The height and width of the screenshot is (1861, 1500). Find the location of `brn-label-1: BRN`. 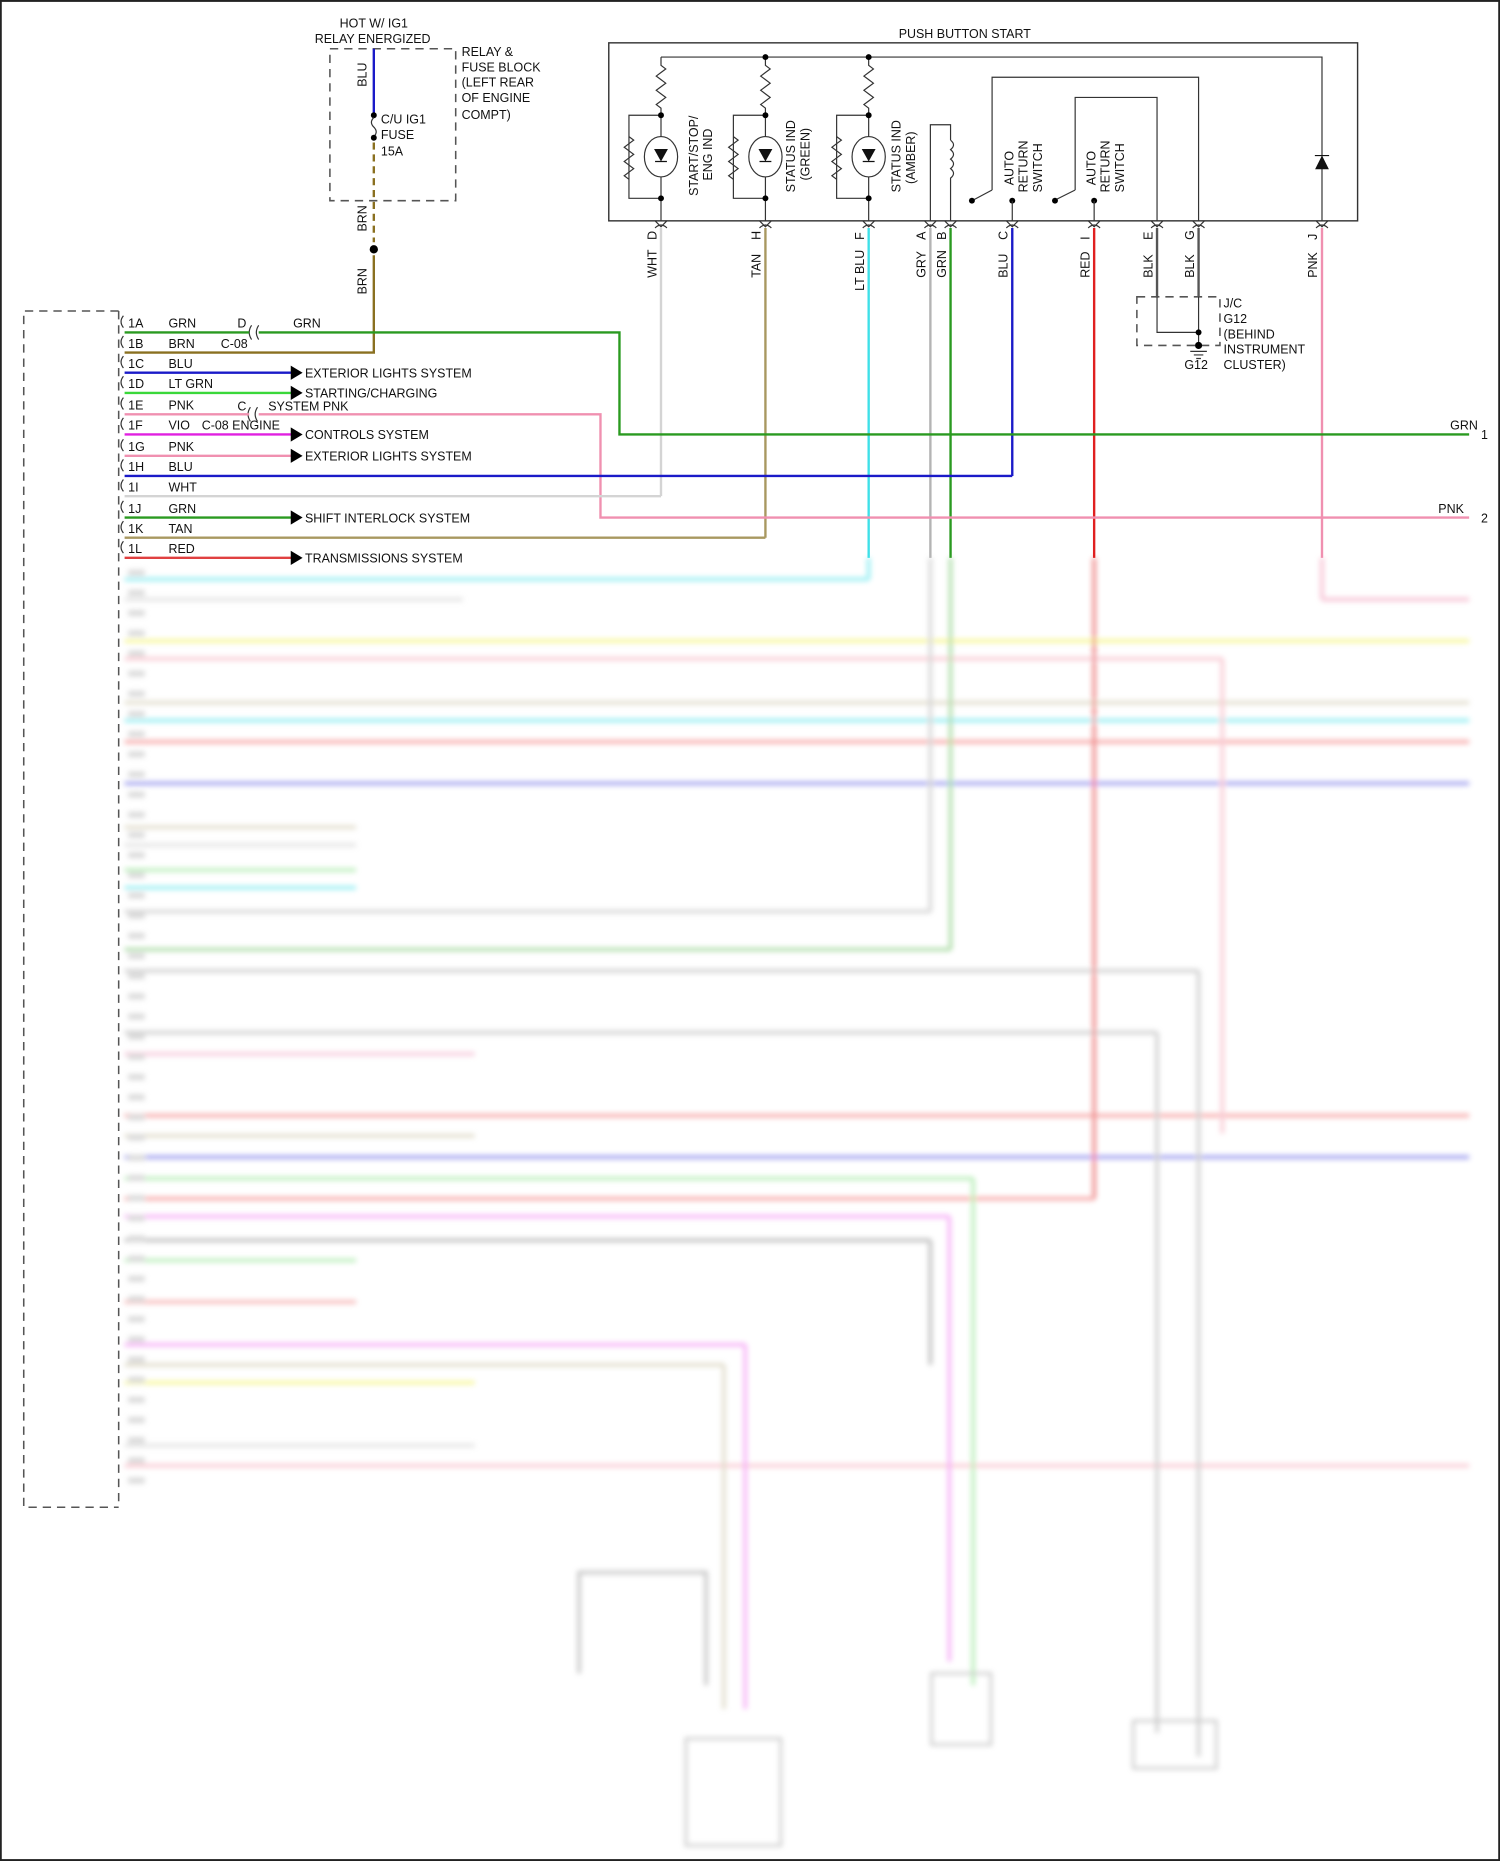

brn-label-1: BRN is located at coordinates (363, 218).